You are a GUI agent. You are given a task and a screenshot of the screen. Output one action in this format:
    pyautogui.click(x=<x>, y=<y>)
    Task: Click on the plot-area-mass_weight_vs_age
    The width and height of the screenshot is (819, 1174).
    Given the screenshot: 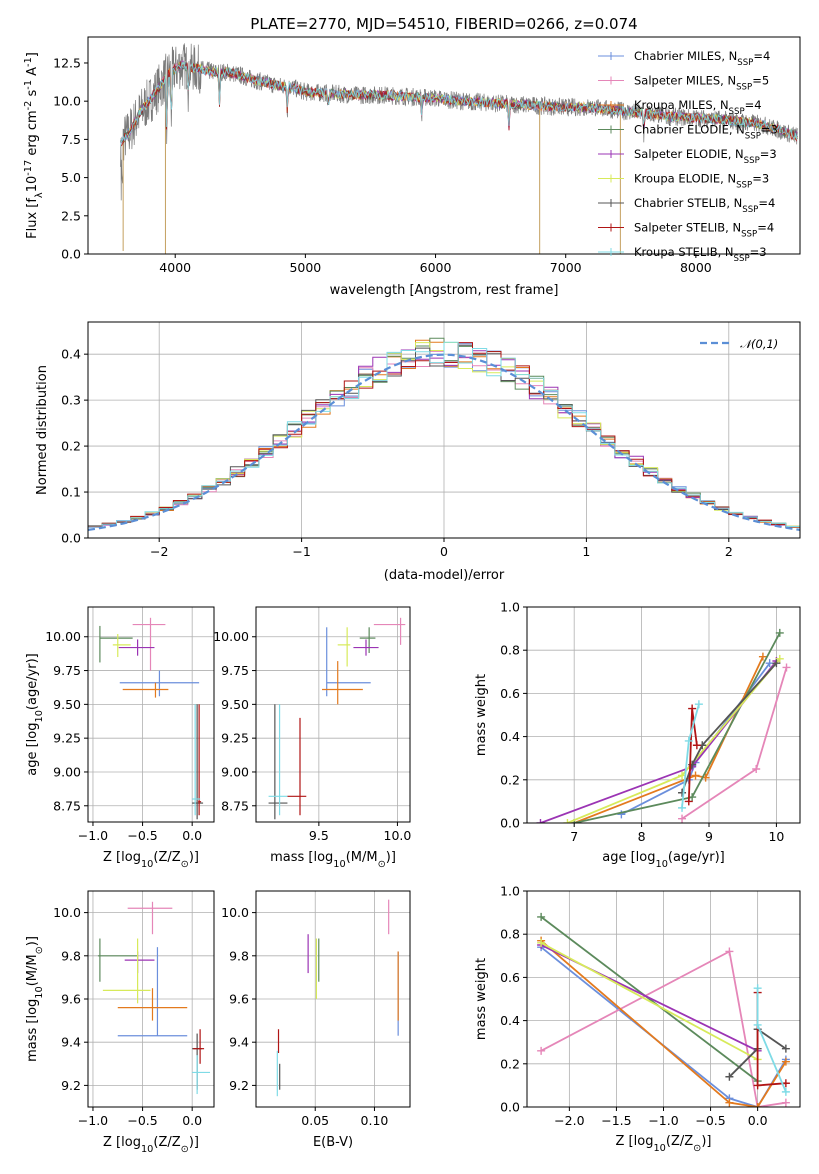 What is the action you would take?
    pyautogui.click(x=663, y=725)
    